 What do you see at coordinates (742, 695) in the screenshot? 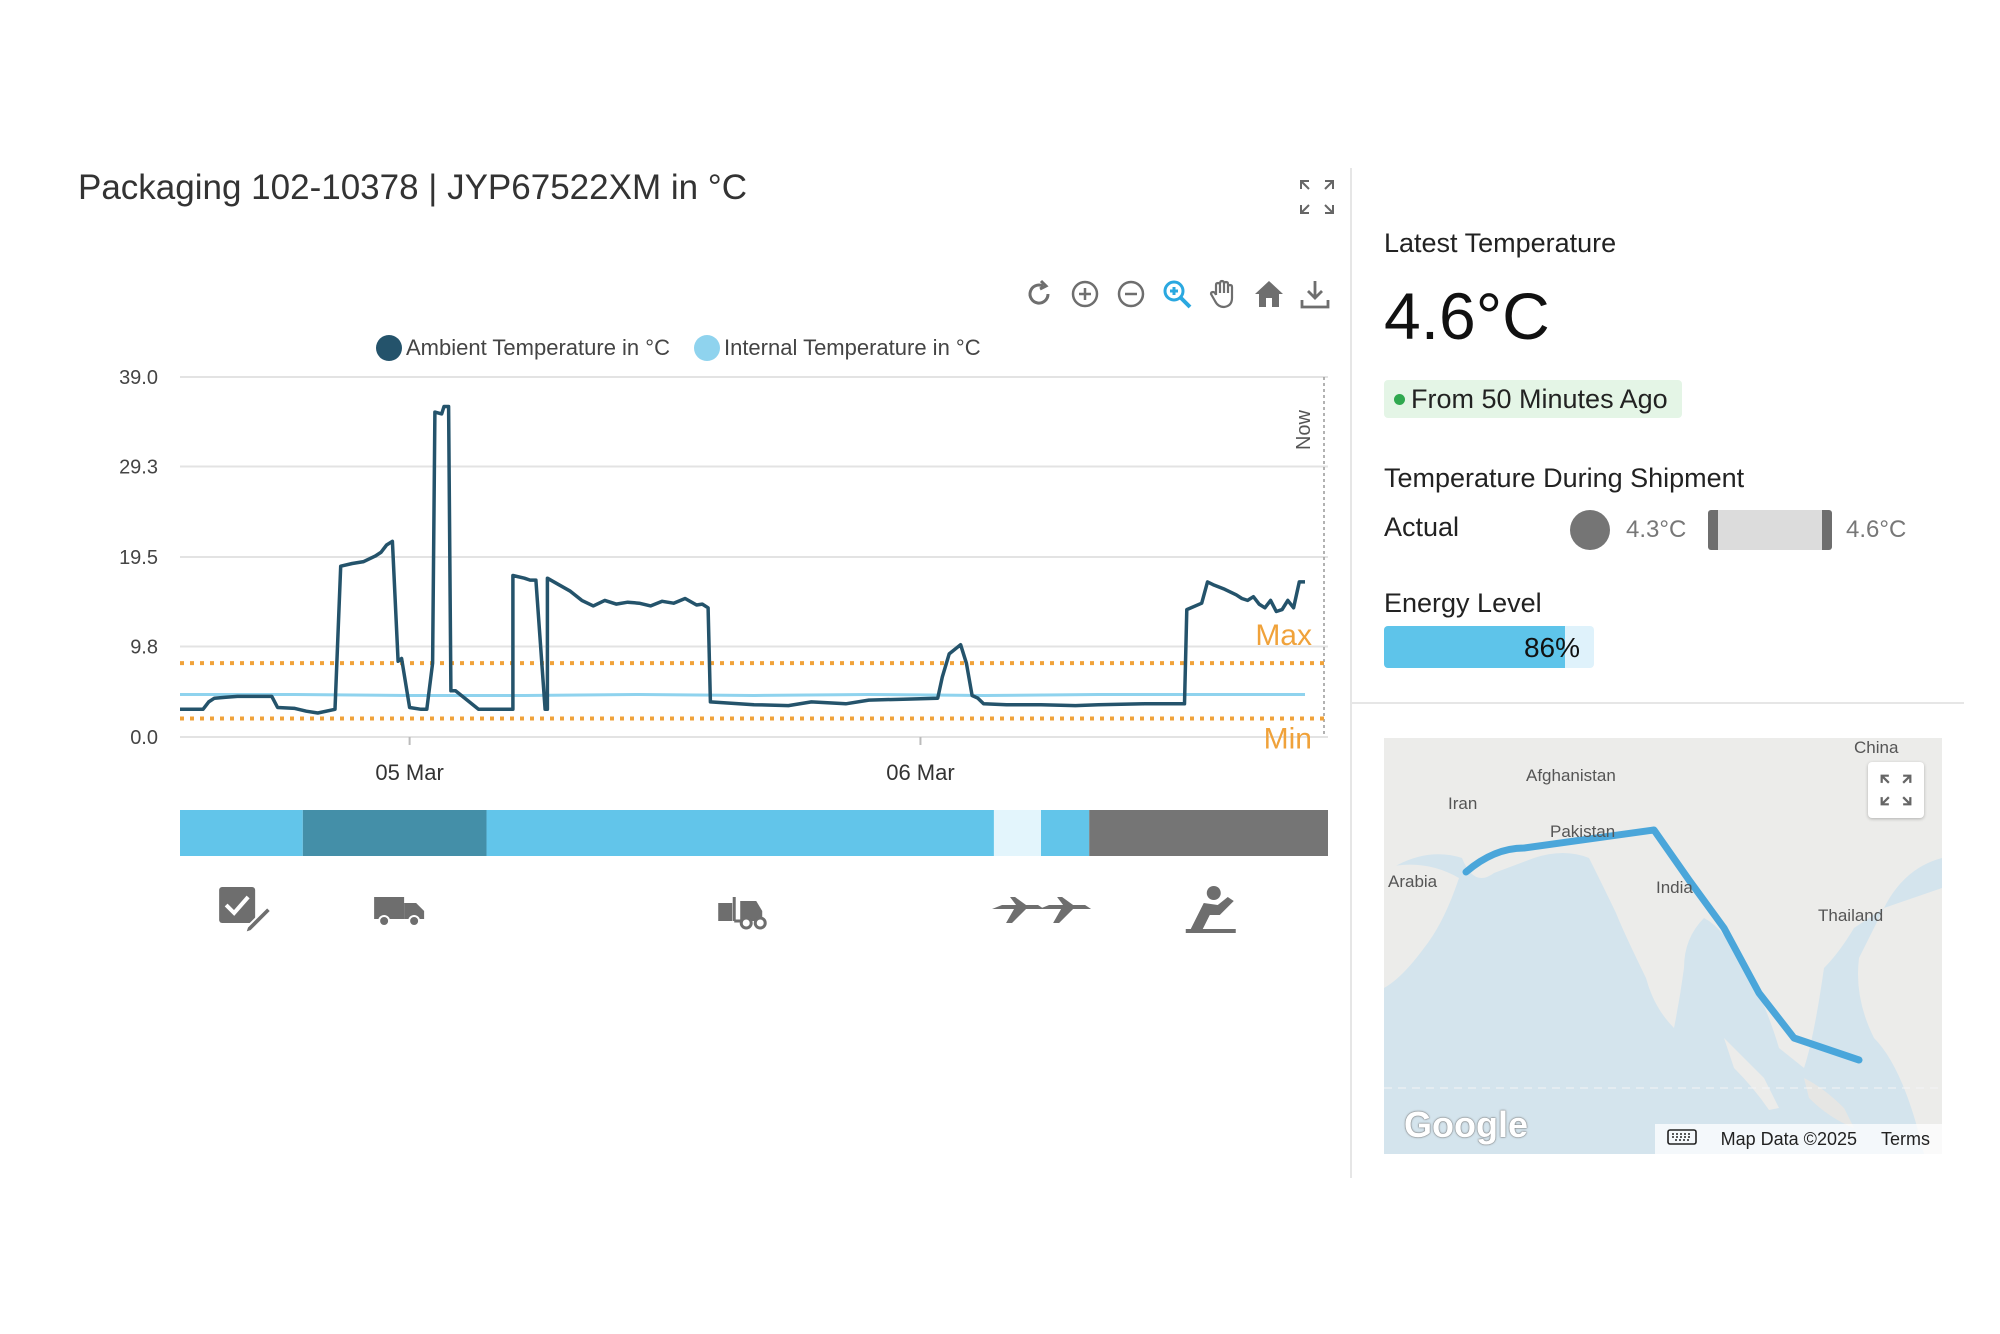
I see `series-line-internal` at bounding box center [742, 695].